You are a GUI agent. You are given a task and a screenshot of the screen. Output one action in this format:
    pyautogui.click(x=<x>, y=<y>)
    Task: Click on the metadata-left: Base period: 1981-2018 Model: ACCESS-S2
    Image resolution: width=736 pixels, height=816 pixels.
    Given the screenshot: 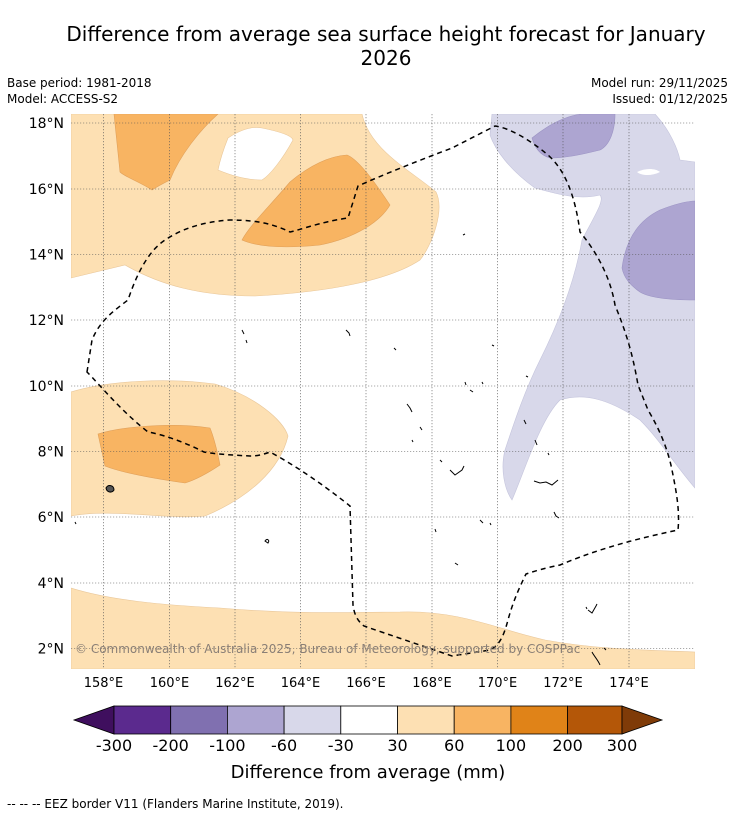 What is the action you would take?
    pyautogui.click(x=79, y=91)
    